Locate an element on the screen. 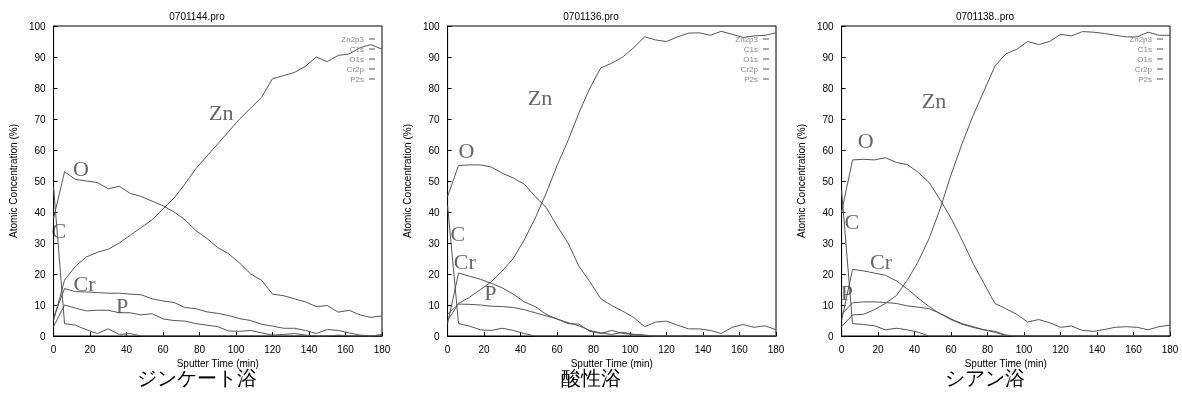  chart-title: 0701144.pro is located at coordinates (197, 16).